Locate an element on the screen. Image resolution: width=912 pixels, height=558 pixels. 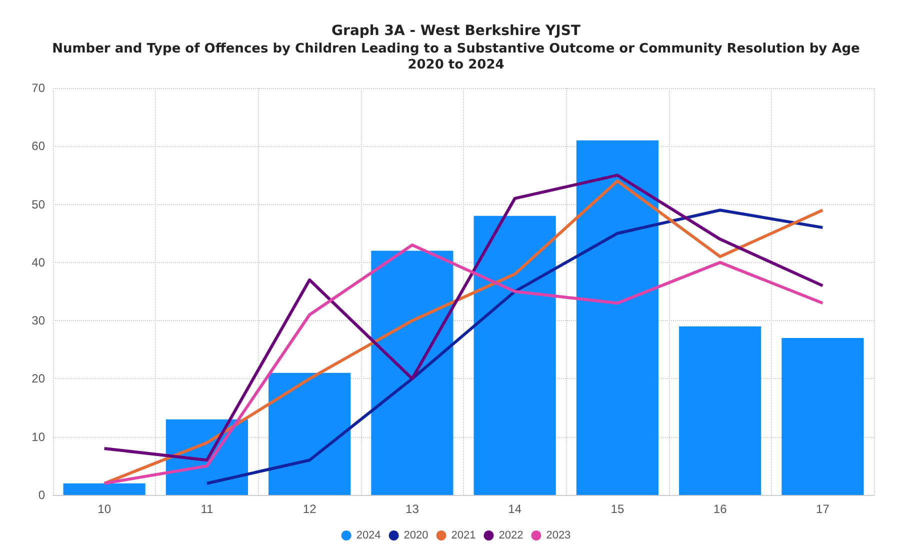
legend-label: 2021 is located at coordinates (463, 536).